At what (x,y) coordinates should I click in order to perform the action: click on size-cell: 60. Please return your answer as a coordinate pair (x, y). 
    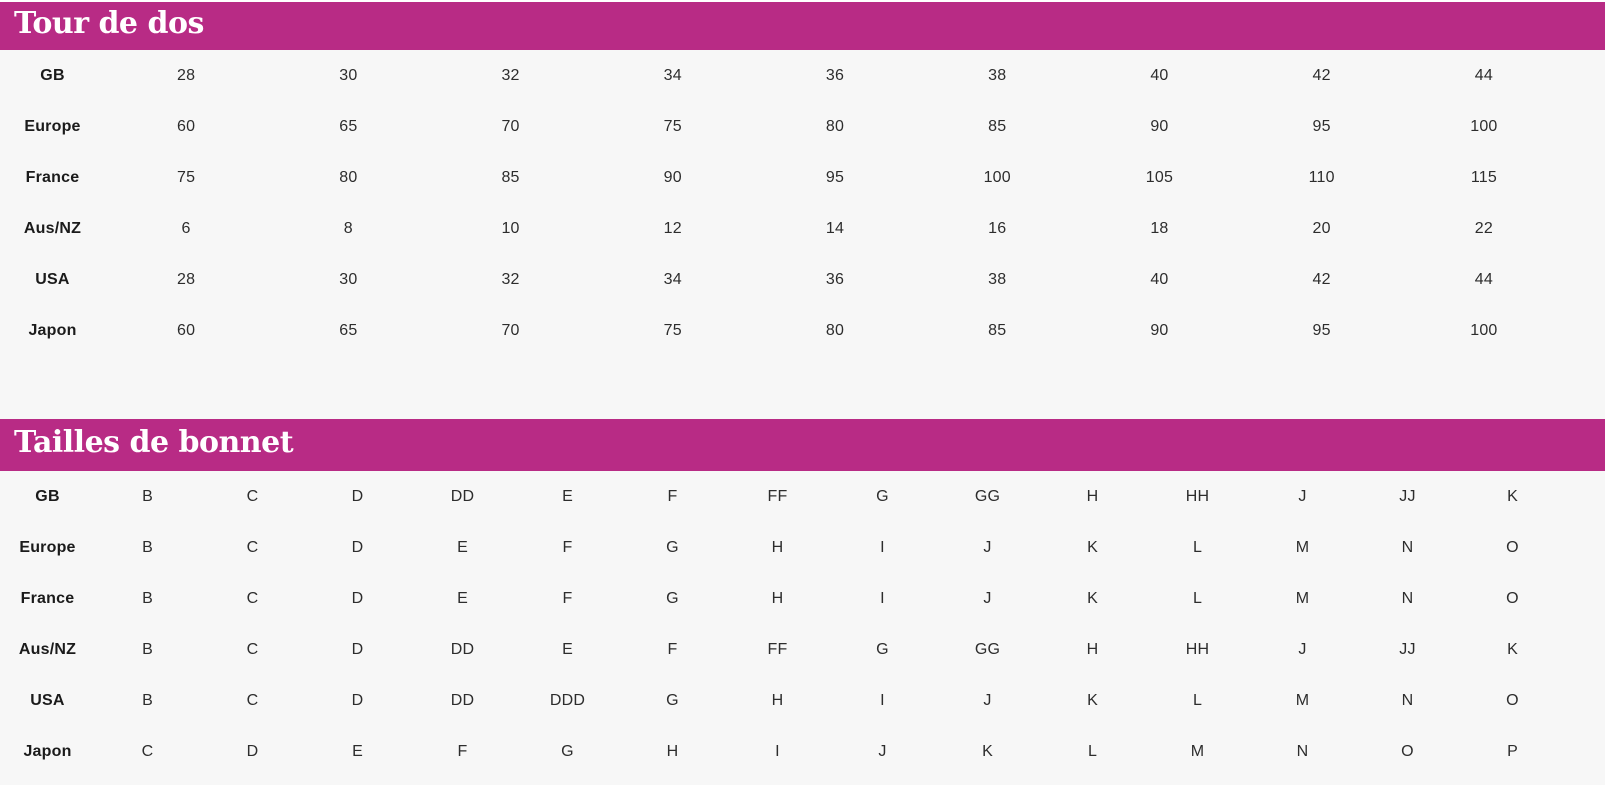
    Looking at the image, I should click on (186, 330).